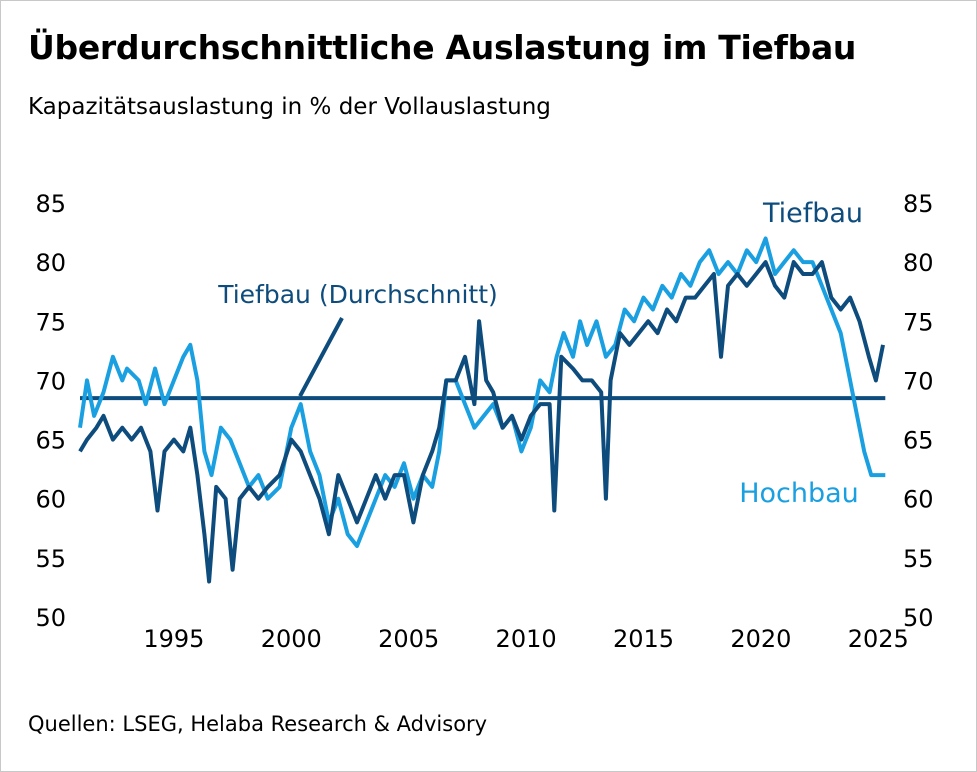 The image size is (977, 772). I want to click on x-tick-2005: 2005, so click(408, 639).